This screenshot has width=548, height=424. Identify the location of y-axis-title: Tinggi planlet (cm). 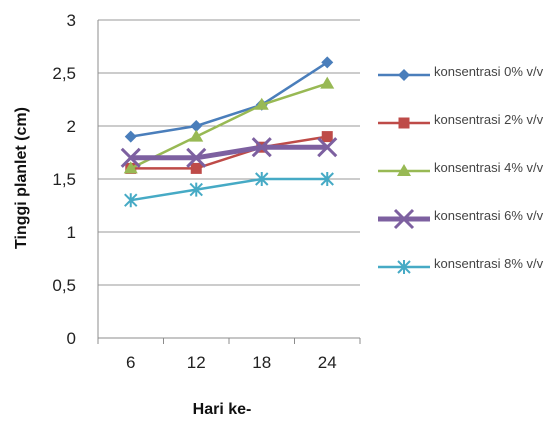
(21, 178).